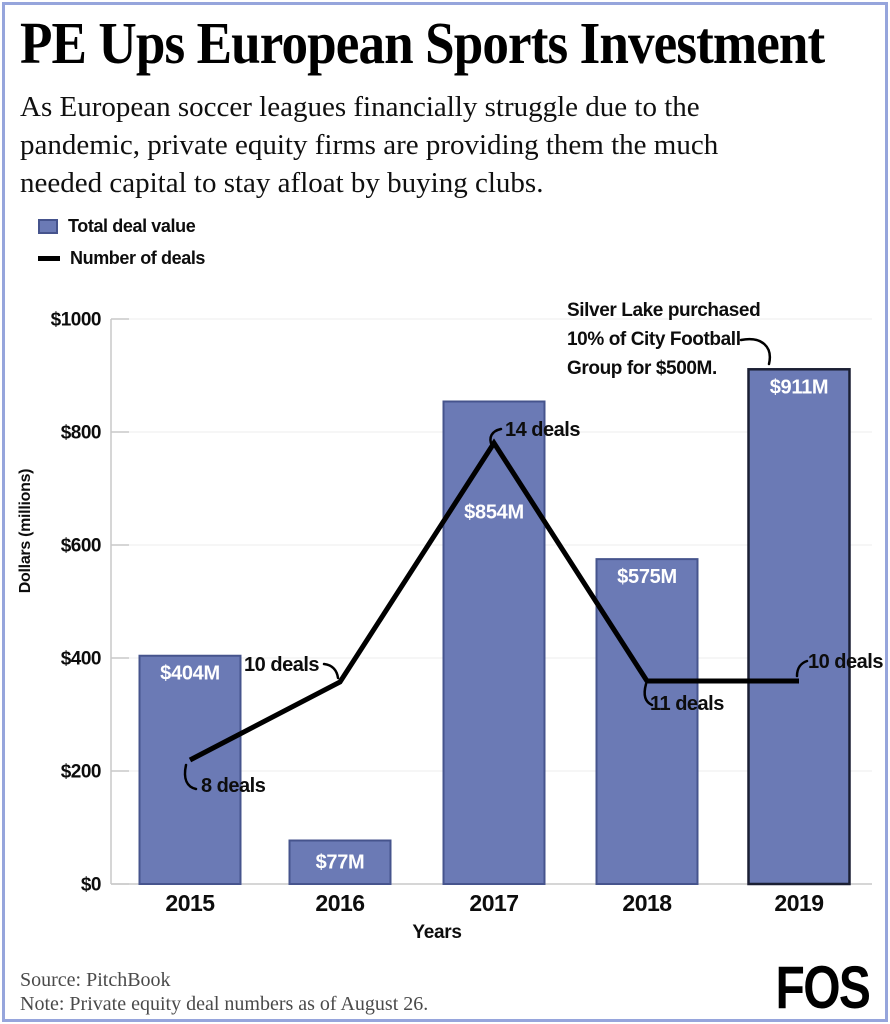  Describe the element at coordinates (48, 226) in the screenshot. I see `bar-swatch-icon` at that location.